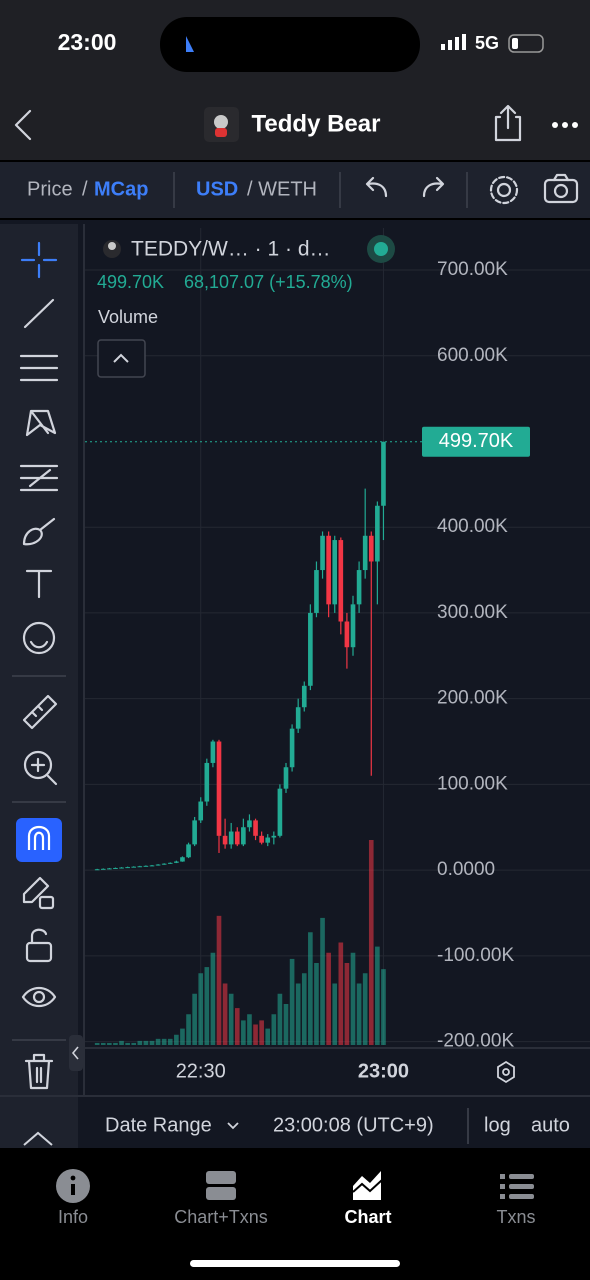  Describe the element at coordinates (508, 123) in the screenshot. I see `share-button` at that location.